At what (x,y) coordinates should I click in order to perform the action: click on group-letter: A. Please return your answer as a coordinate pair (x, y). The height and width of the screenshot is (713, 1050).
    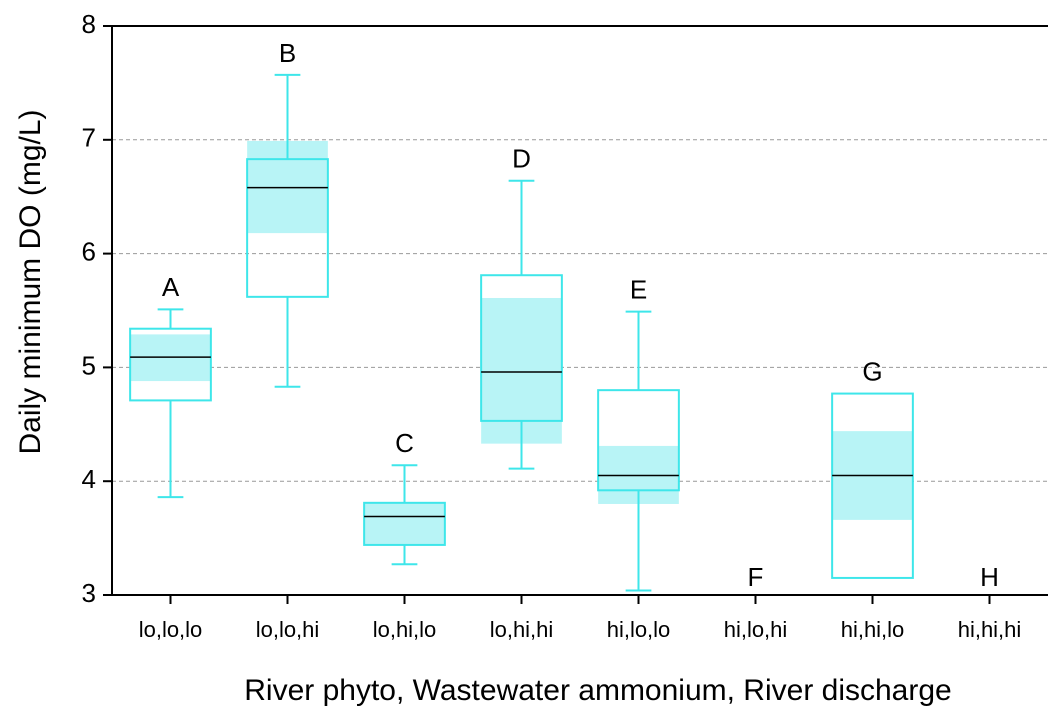
    Looking at the image, I should click on (171, 287).